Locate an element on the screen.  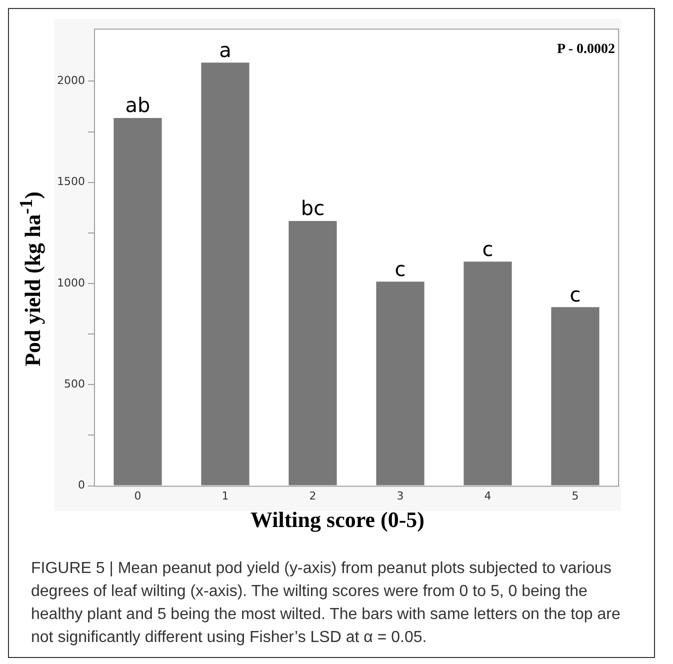
y-tick-label: 2000 is located at coordinates (70, 81).